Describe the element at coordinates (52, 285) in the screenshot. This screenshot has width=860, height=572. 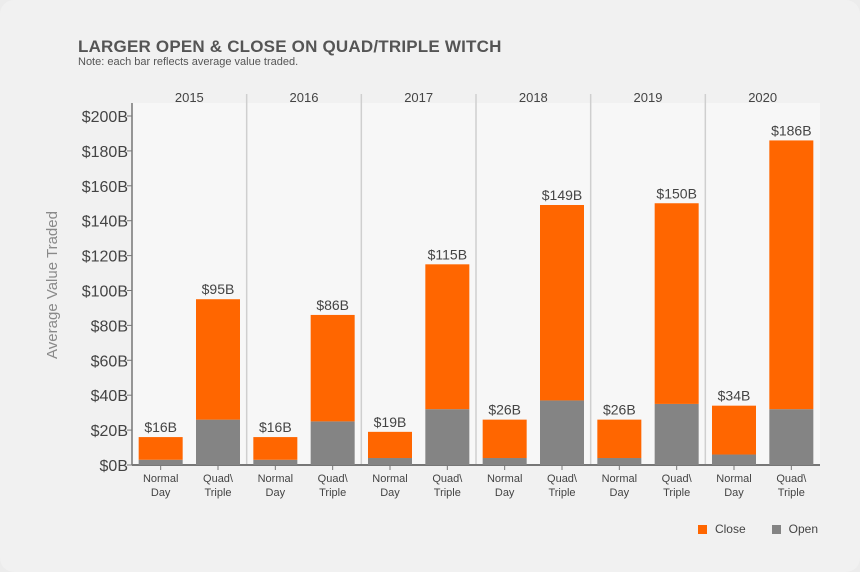
I see `y-axis-title: Average Value Traded` at that location.